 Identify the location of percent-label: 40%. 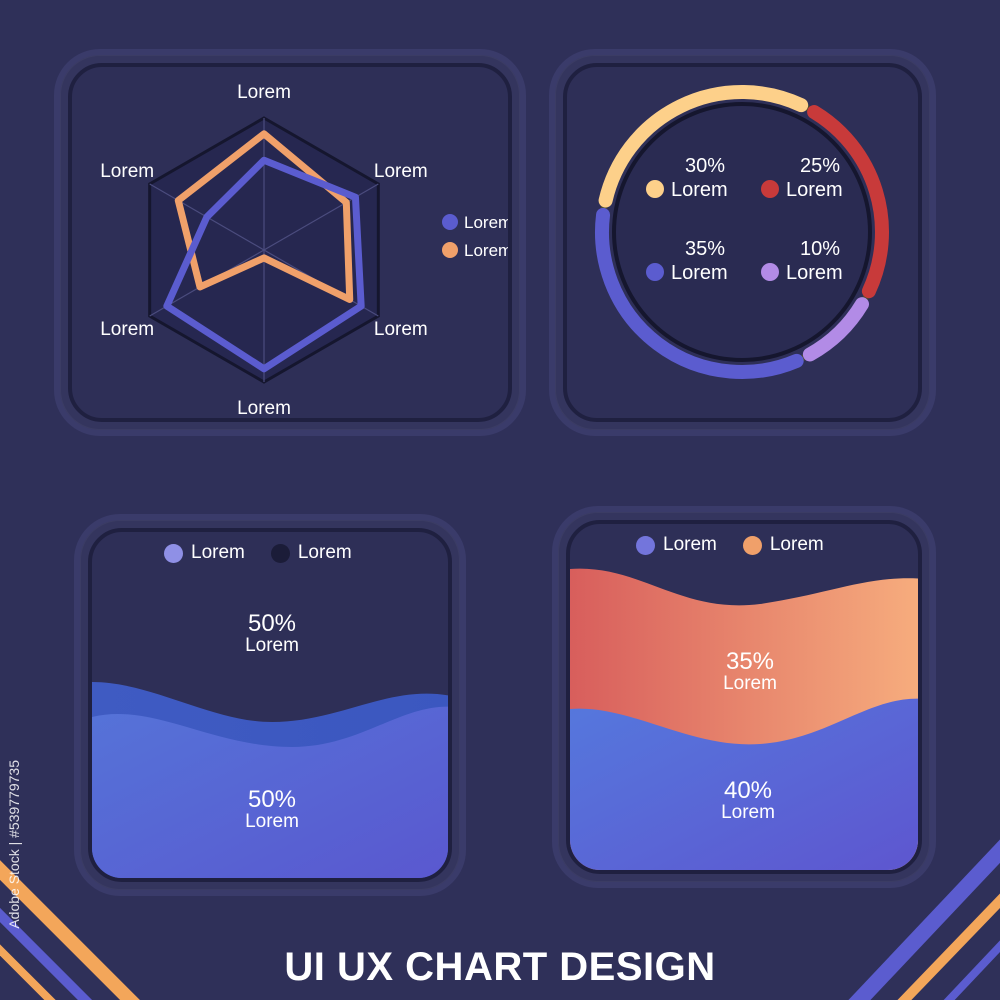
(748, 790).